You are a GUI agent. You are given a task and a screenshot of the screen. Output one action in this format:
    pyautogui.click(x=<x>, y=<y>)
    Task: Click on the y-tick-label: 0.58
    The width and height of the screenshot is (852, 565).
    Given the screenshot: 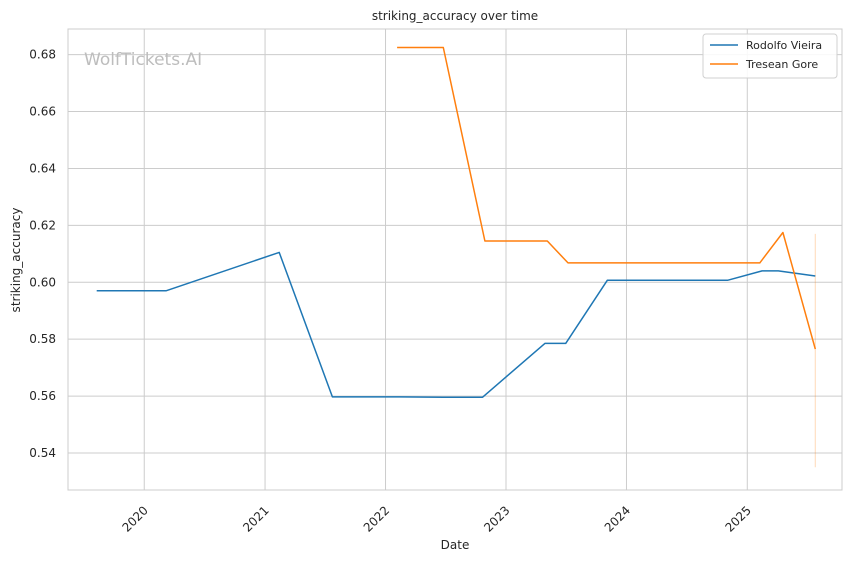 What is the action you would take?
    pyautogui.click(x=42, y=339)
    